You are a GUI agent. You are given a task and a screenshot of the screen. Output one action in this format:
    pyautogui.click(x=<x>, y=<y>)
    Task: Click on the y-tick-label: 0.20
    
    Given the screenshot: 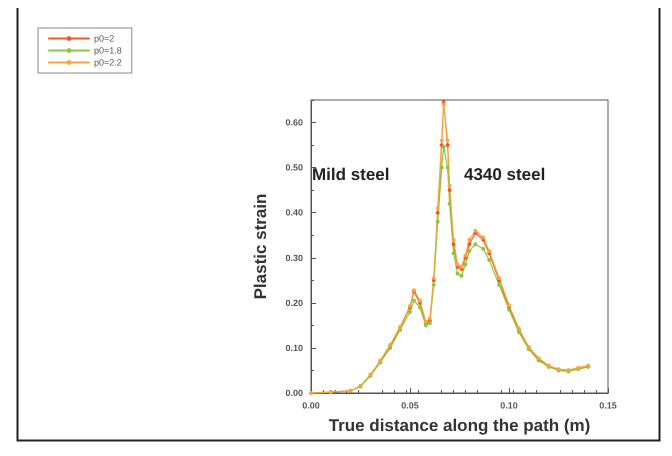 What is the action you would take?
    pyautogui.click(x=294, y=303)
    